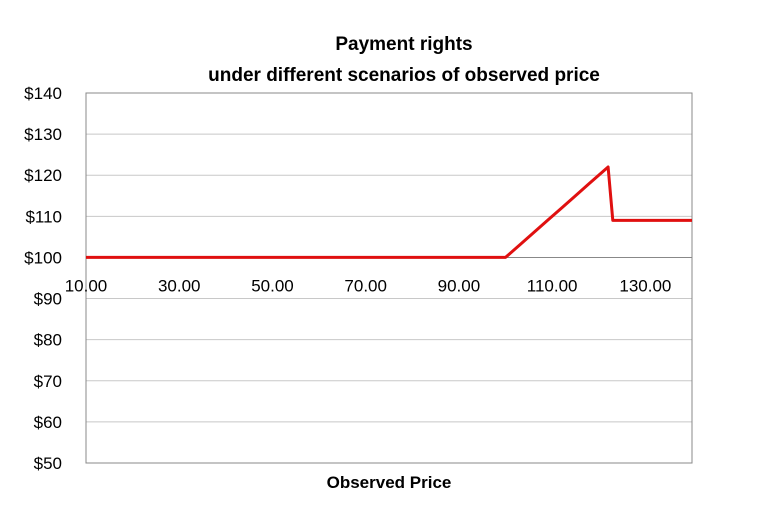 This screenshot has width=778, height=519. What do you see at coordinates (43, 93) in the screenshot?
I see `y-tick-label: $140` at bounding box center [43, 93].